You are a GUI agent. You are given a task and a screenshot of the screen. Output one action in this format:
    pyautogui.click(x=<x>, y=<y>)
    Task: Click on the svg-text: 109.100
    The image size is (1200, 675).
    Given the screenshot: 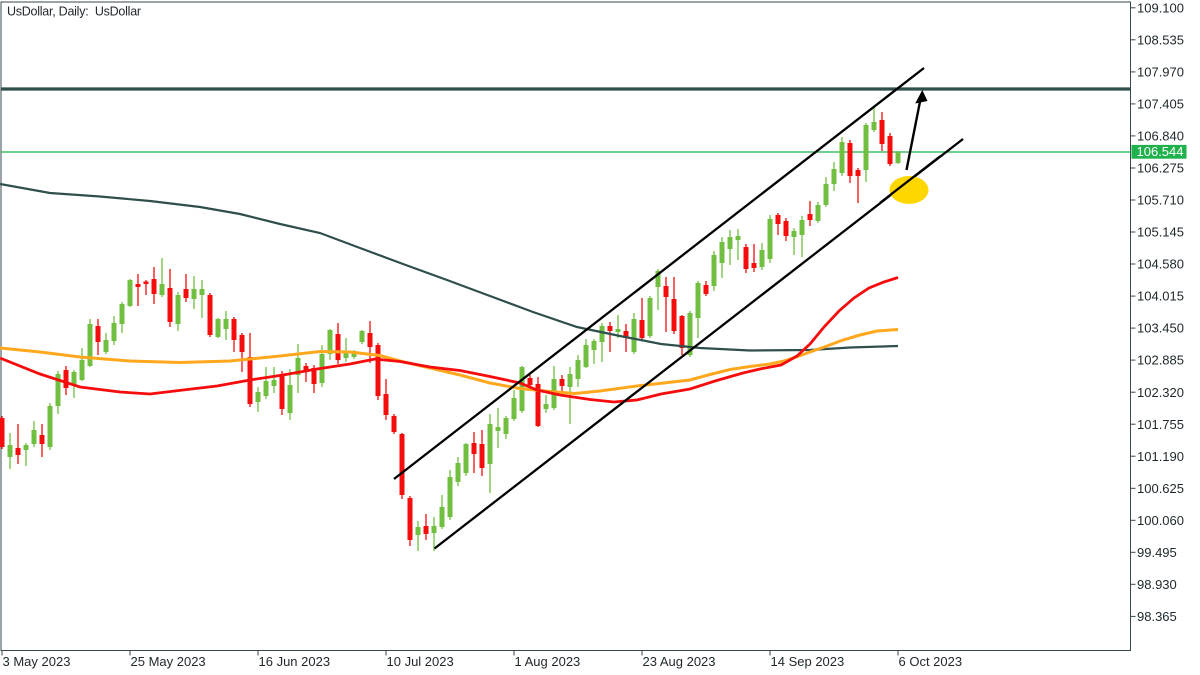 What is the action you would take?
    pyautogui.click(x=1160, y=7)
    